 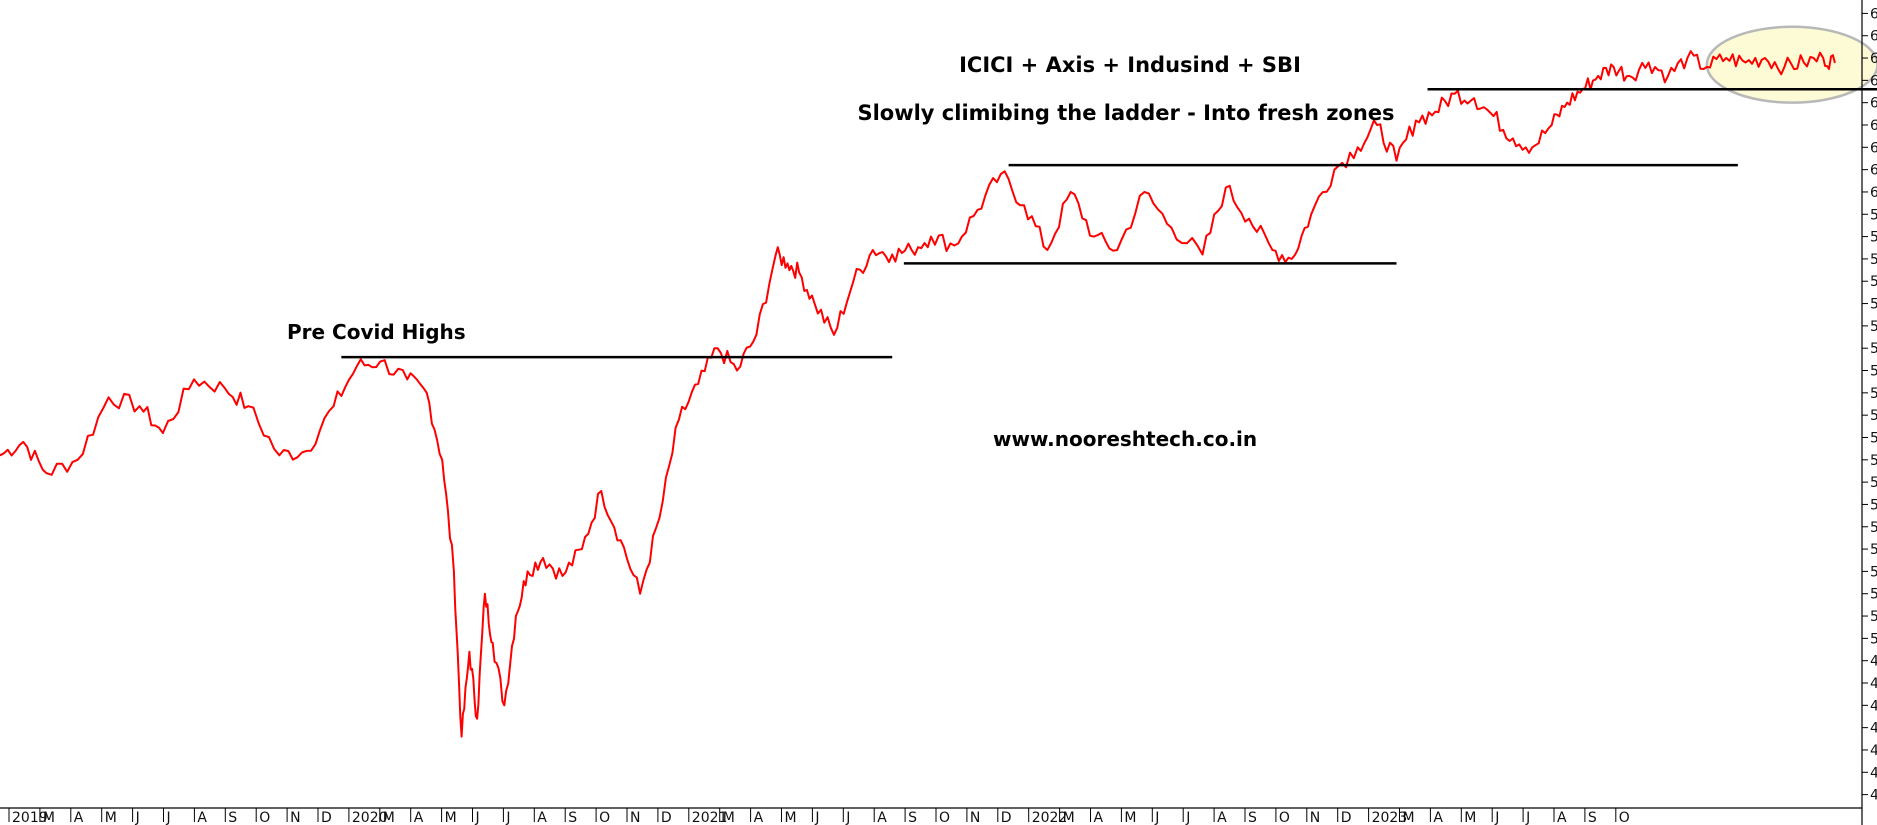 What do you see at coordinates (1873, 282) in the screenshot?
I see `y-tick-label: 580` at bounding box center [1873, 282].